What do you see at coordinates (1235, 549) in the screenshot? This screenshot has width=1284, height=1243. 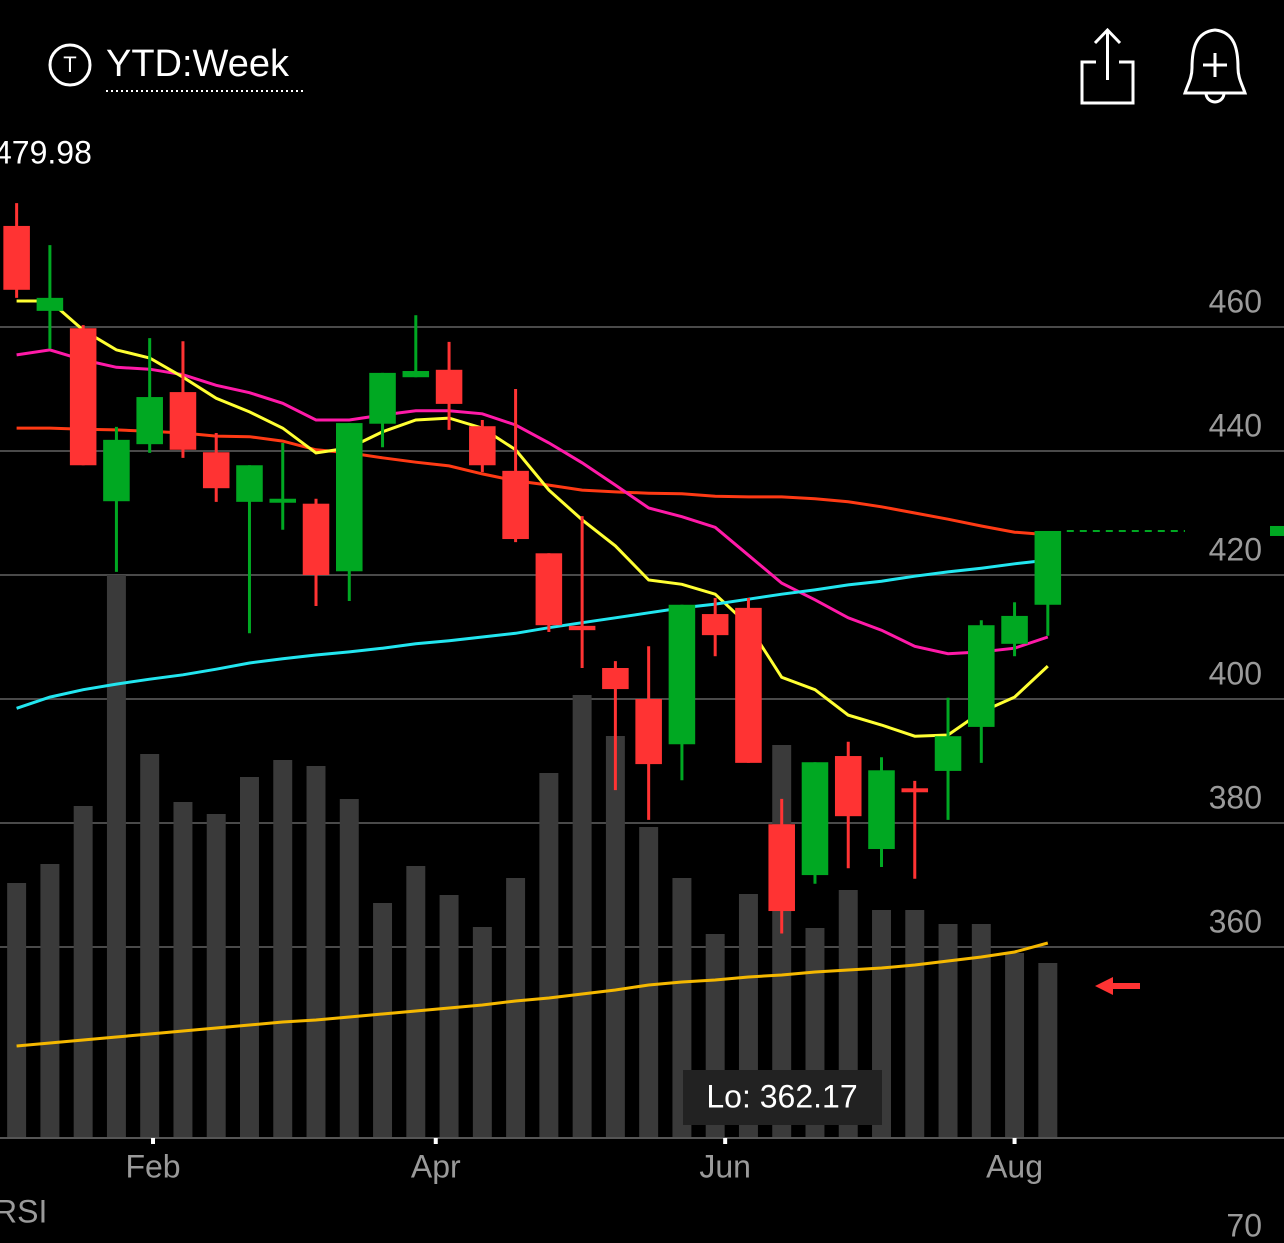 I see `y-tick-label: 420` at bounding box center [1235, 549].